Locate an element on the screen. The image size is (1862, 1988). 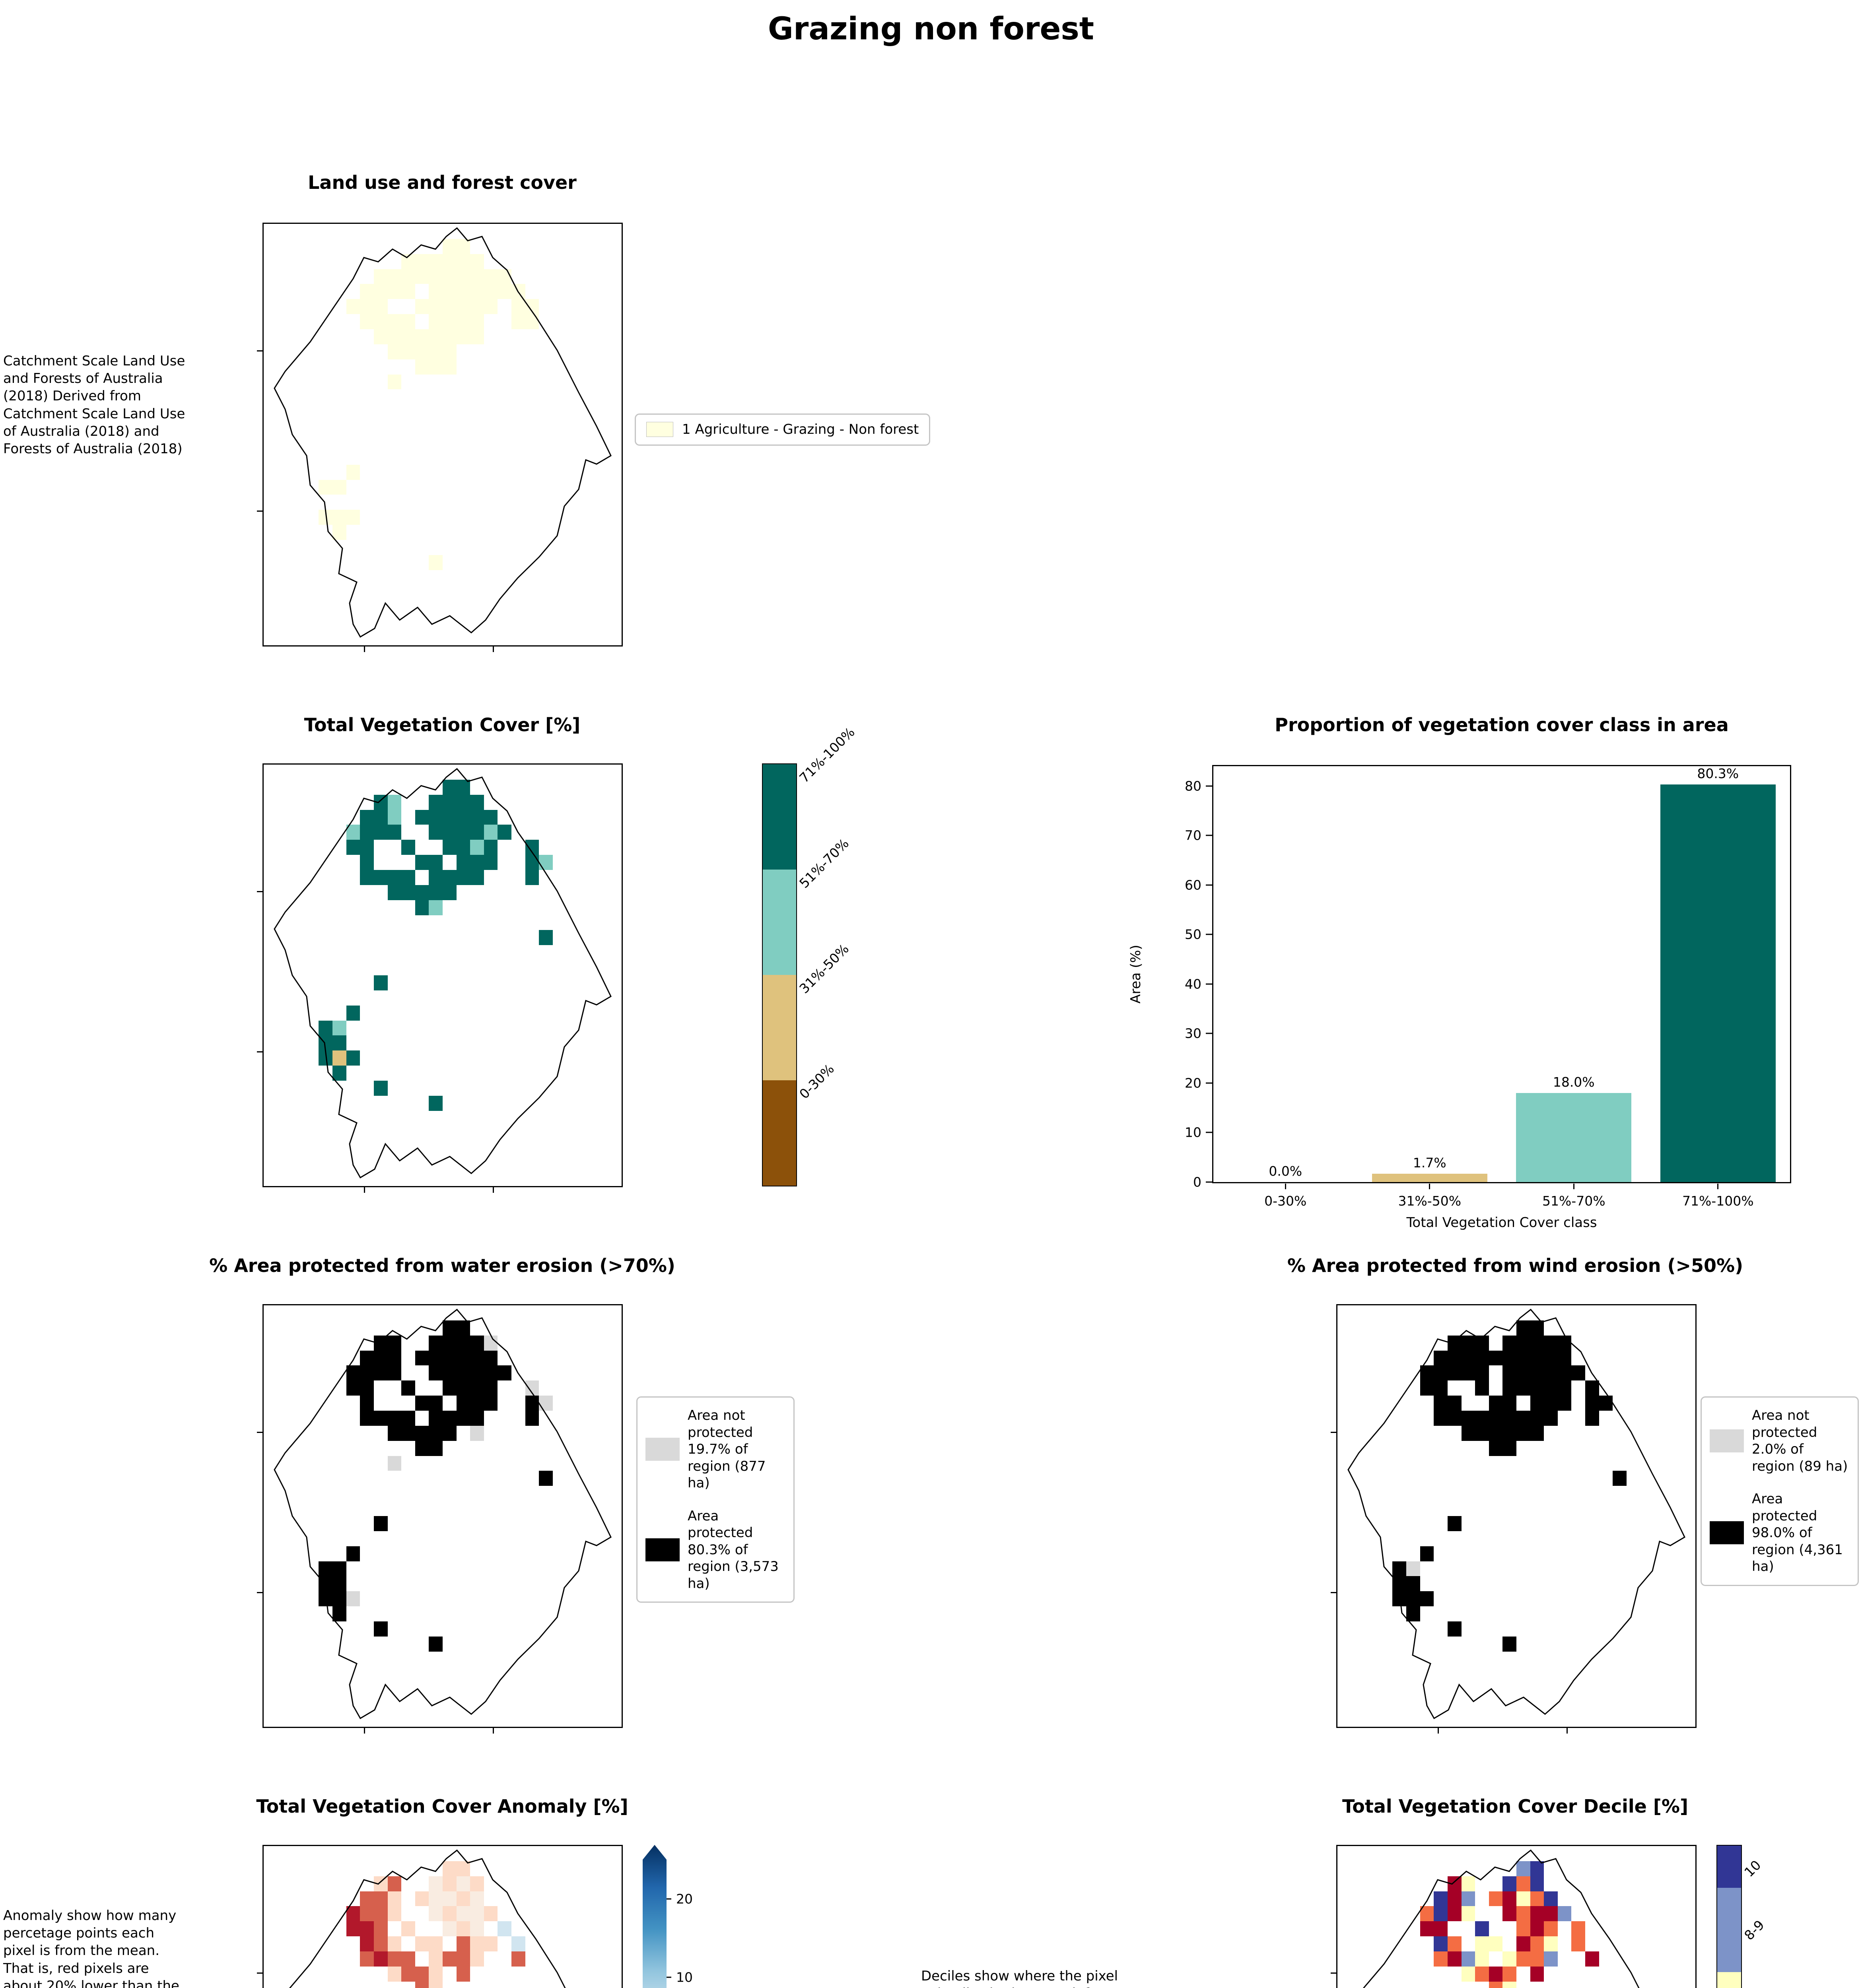
bar is located at coordinates (1718, 983).